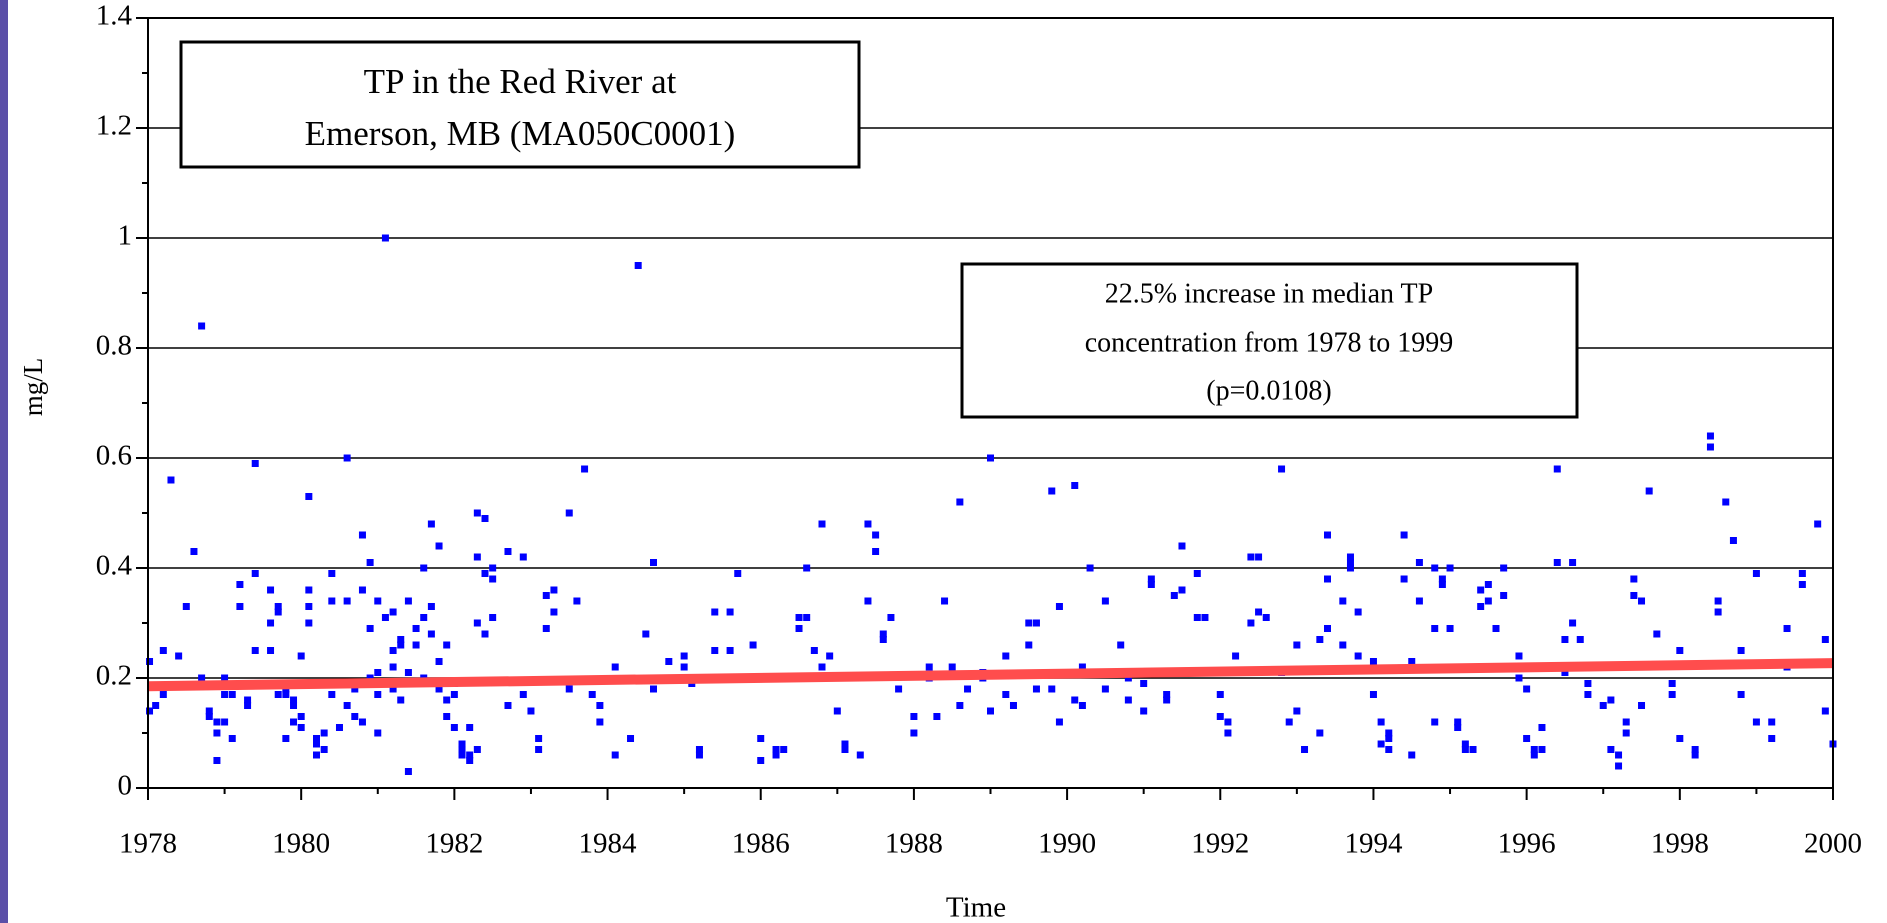  What do you see at coordinates (1833, 844) in the screenshot?
I see `x-tick-label: 2000` at bounding box center [1833, 844].